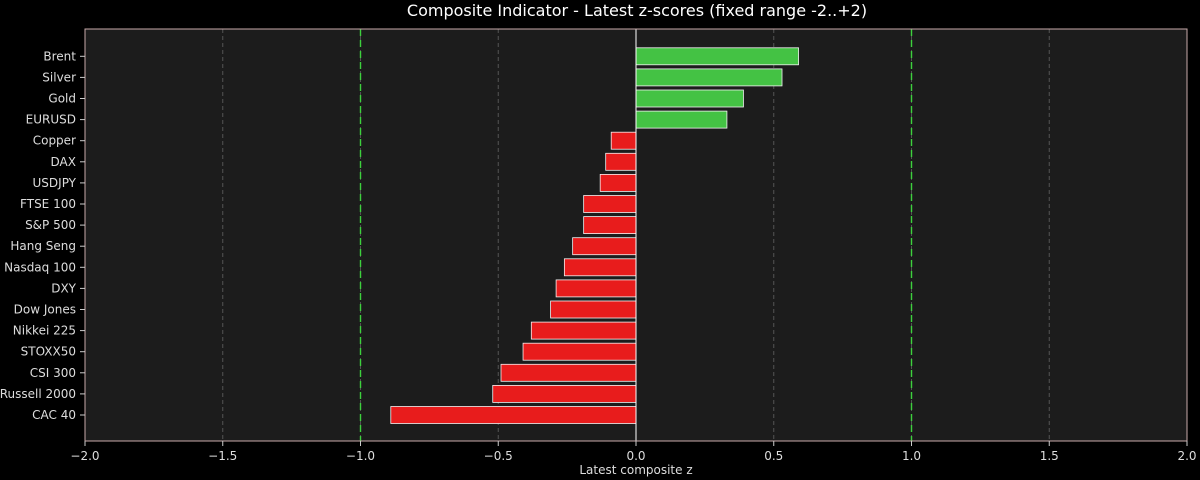 This screenshot has height=480, width=1200. Describe the element at coordinates (773, 456) in the screenshot. I see `x-tick-label: 0.5` at that location.